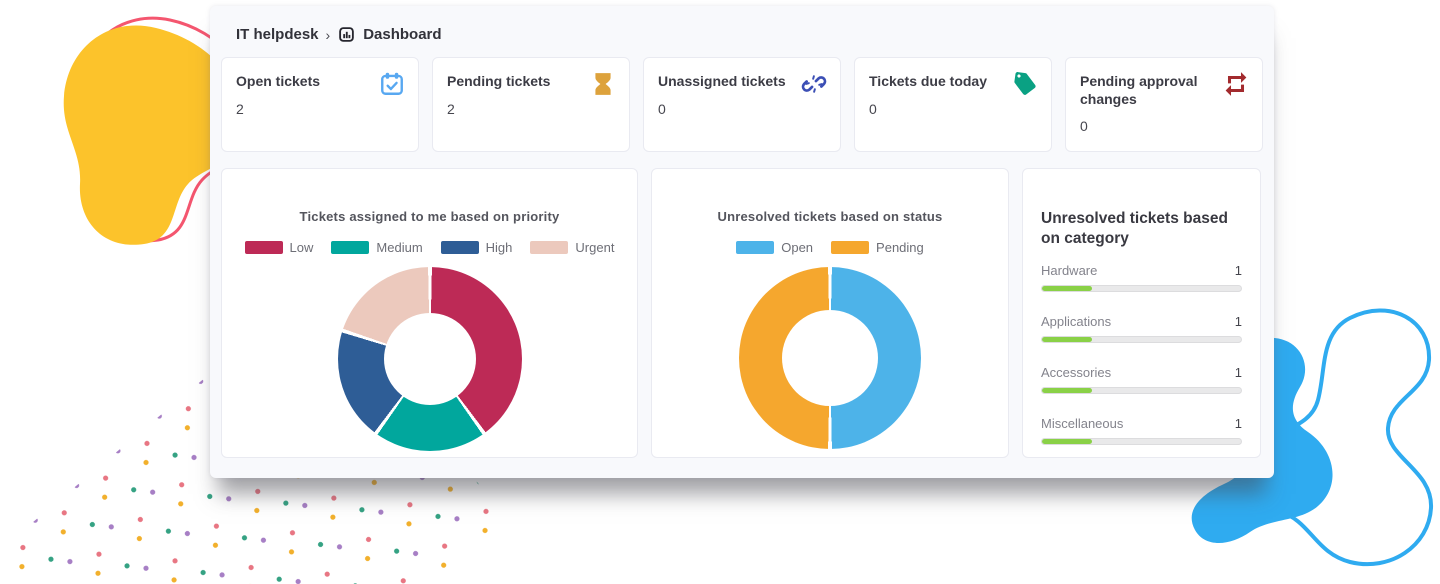  I want to click on breadcrumb-app: IT helpdesk, so click(277, 34).